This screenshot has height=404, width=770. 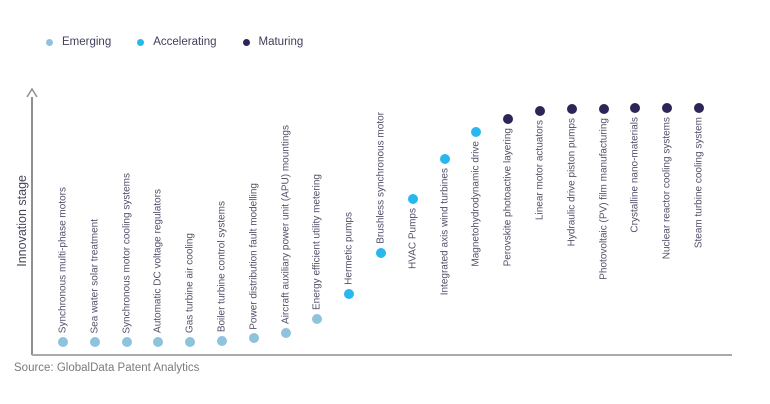 What do you see at coordinates (49, 42) in the screenshot?
I see `emerging-dot-icon` at bounding box center [49, 42].